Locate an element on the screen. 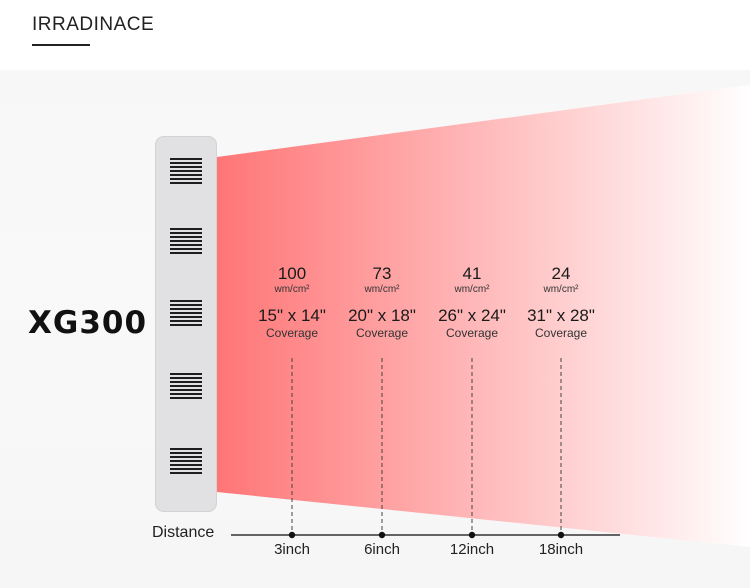 The width and height of the screenshot is (750, 588). distance-tick-label: 12inch is located at coordinates (472, 549).